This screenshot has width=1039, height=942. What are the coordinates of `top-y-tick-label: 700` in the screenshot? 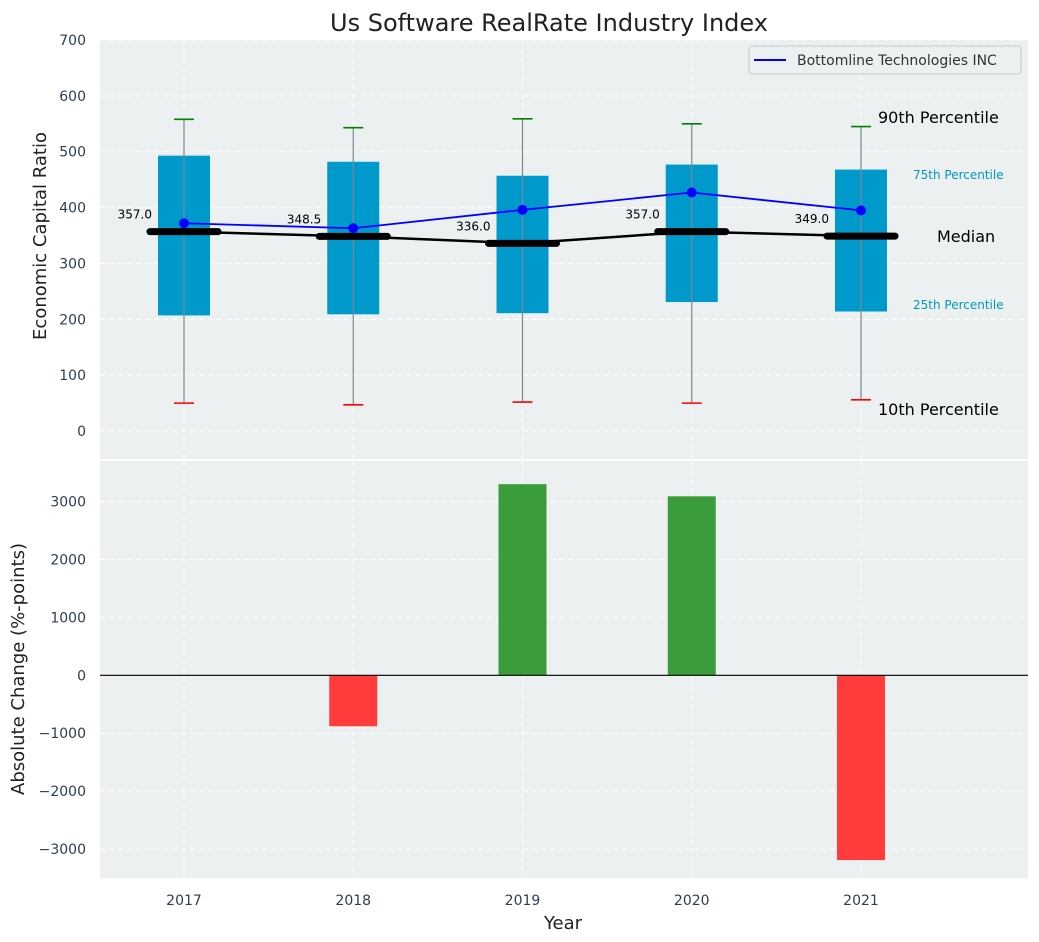 It's located at (72, 41).